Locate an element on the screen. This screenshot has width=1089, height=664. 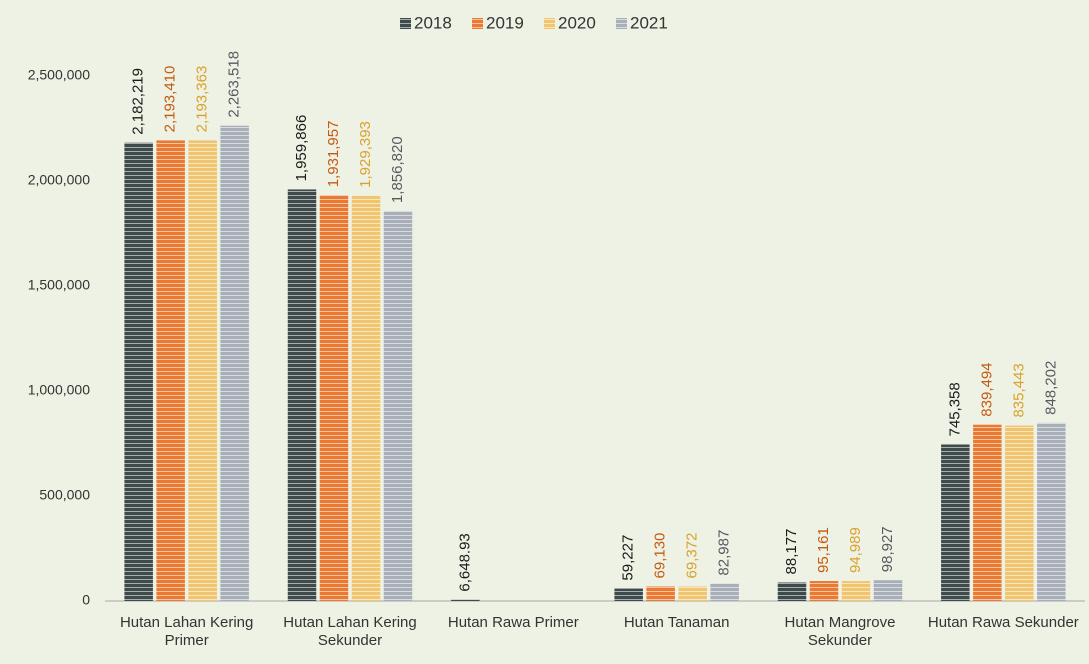
data-label: 745,358 is located at coordinates (954, 409).